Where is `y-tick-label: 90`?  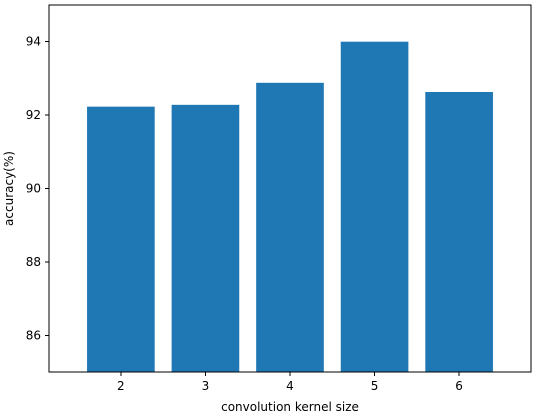
y-tick-label: 90 is located at coordinates (33, 189).